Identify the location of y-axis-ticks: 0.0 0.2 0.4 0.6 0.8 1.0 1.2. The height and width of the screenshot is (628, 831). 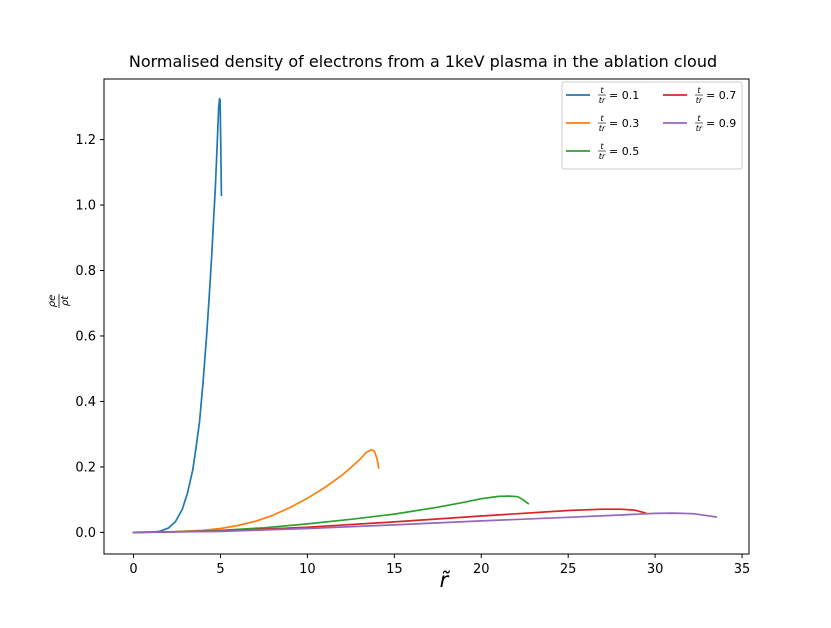
(89, 337).